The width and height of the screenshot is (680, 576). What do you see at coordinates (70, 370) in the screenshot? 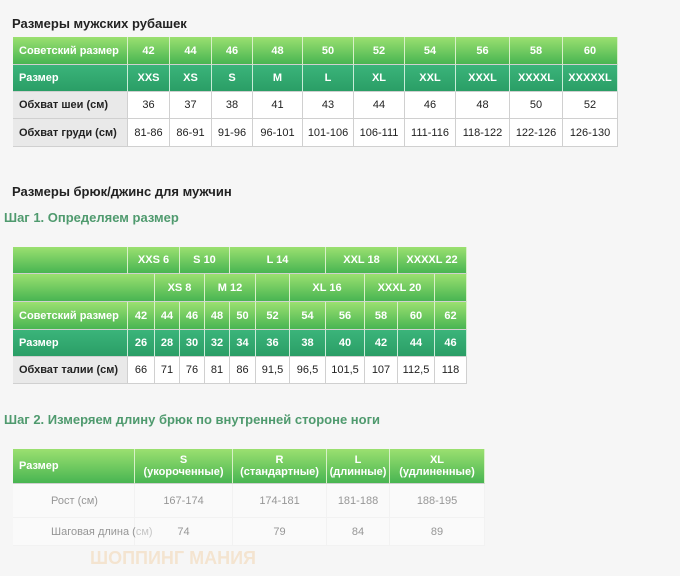
I see `table-cell: Обхват талии (см)` at bounding box center [70, 370].